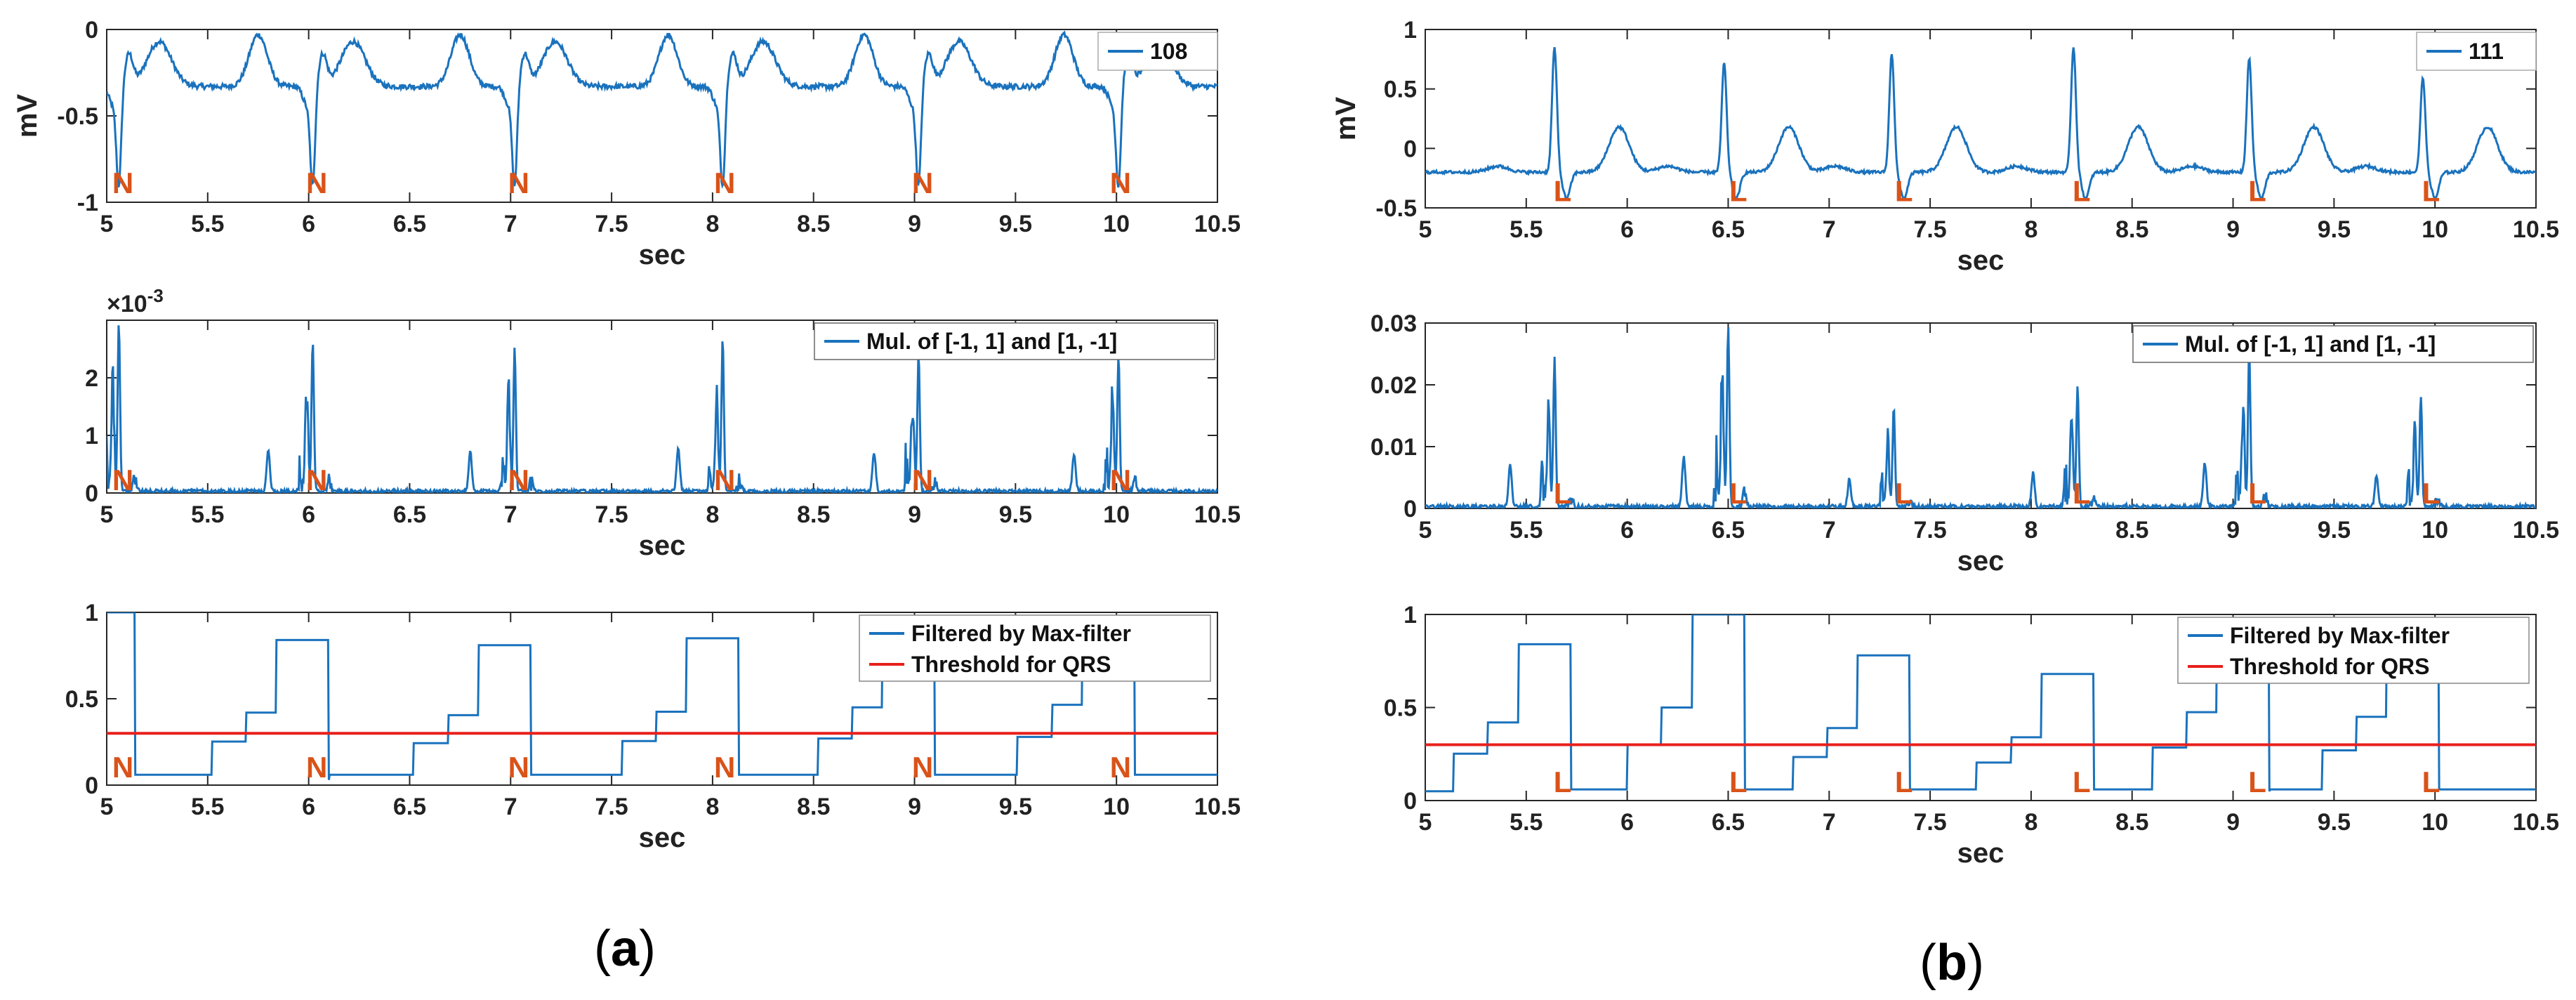 This screenshot has height=1000, width=2576. I want to click on legend-label: Filtered by Max-filter, so click(2340, 635).